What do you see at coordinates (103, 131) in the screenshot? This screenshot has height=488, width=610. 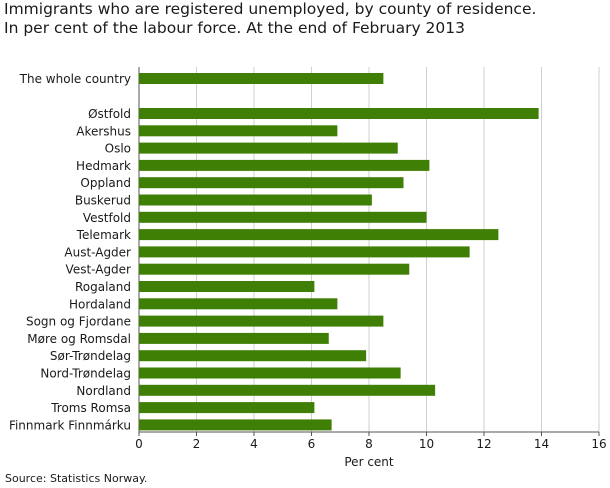 I see `category-label: Akershus` at bounding box center [103, 131].